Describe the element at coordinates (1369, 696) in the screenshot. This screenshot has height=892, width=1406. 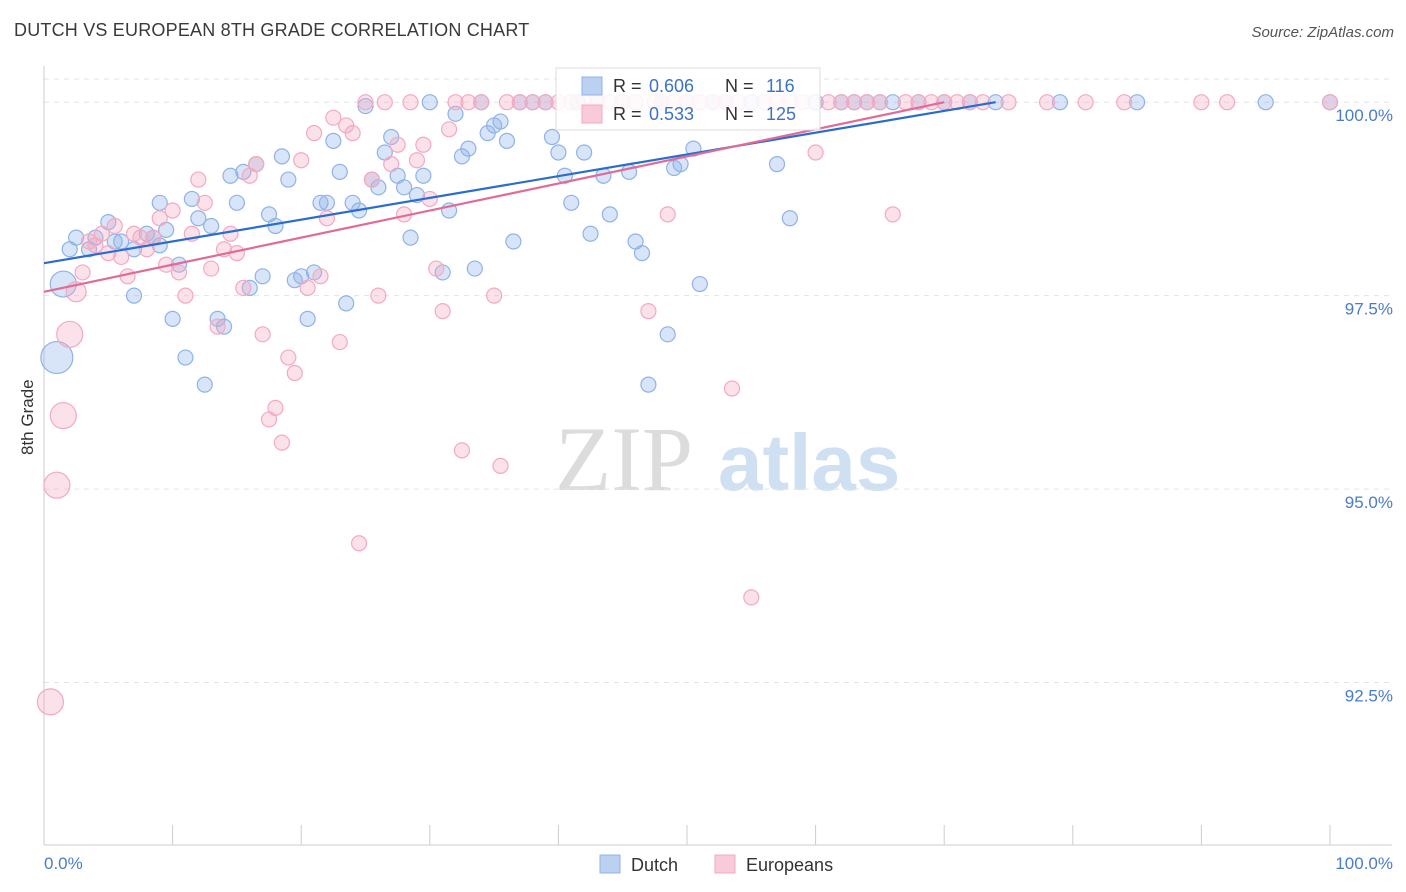
I see `y-tick-label: 92.5%` at that location.